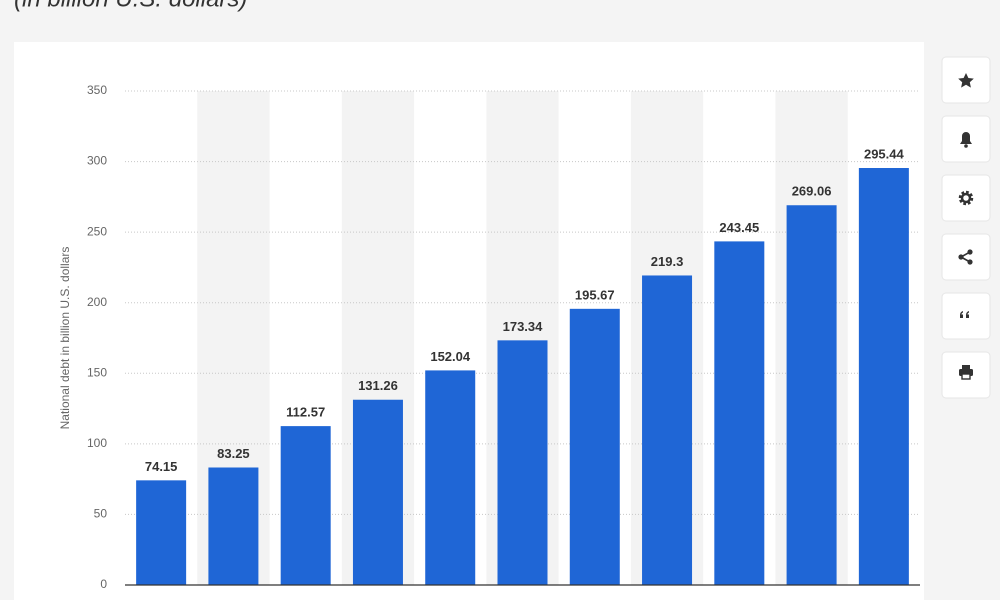 The width and height of the screenshot is (1000, 600). What do you see at coordinates (130, 6) in the screenshot?
I see `chart-subtitle: (in billion U.S. dollars)` at bounding box center [130, 6].